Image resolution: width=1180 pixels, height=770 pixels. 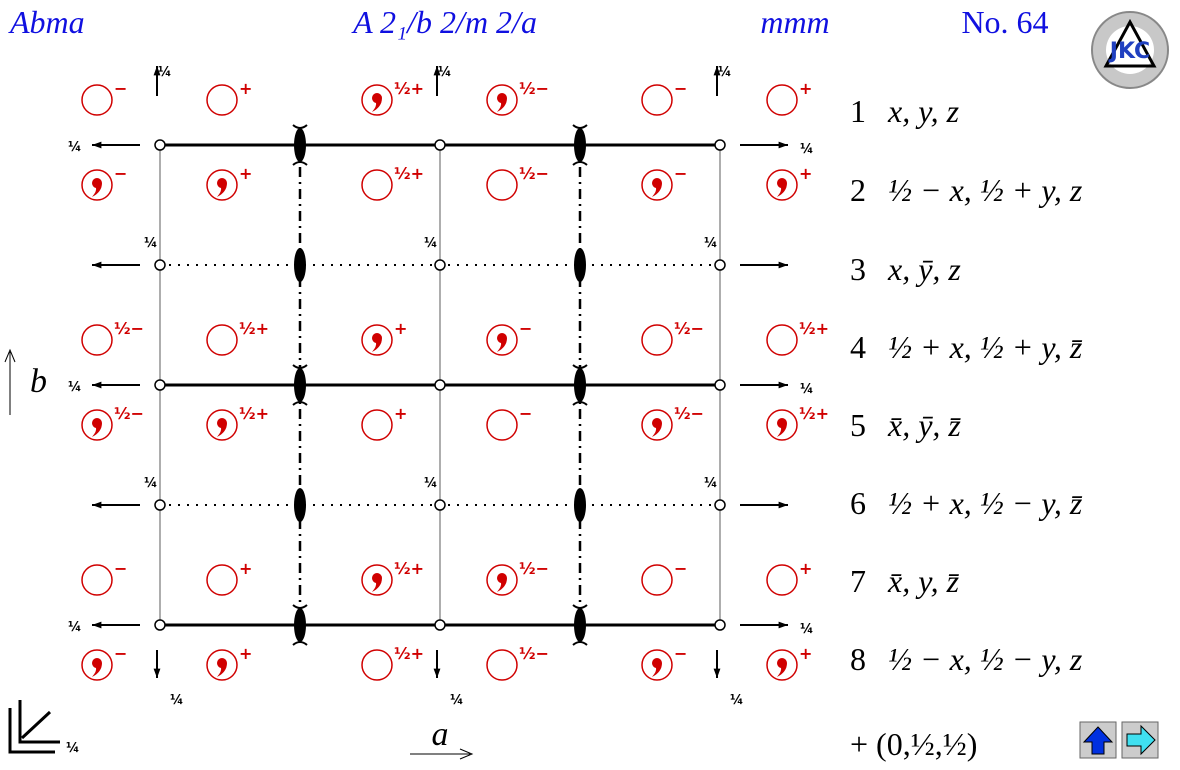 What do you see at coordinates (985, 347) in the screenshot?
I see `position-coords: ½ + x, ½ + y, z̄` at bounding box center [985, 347].